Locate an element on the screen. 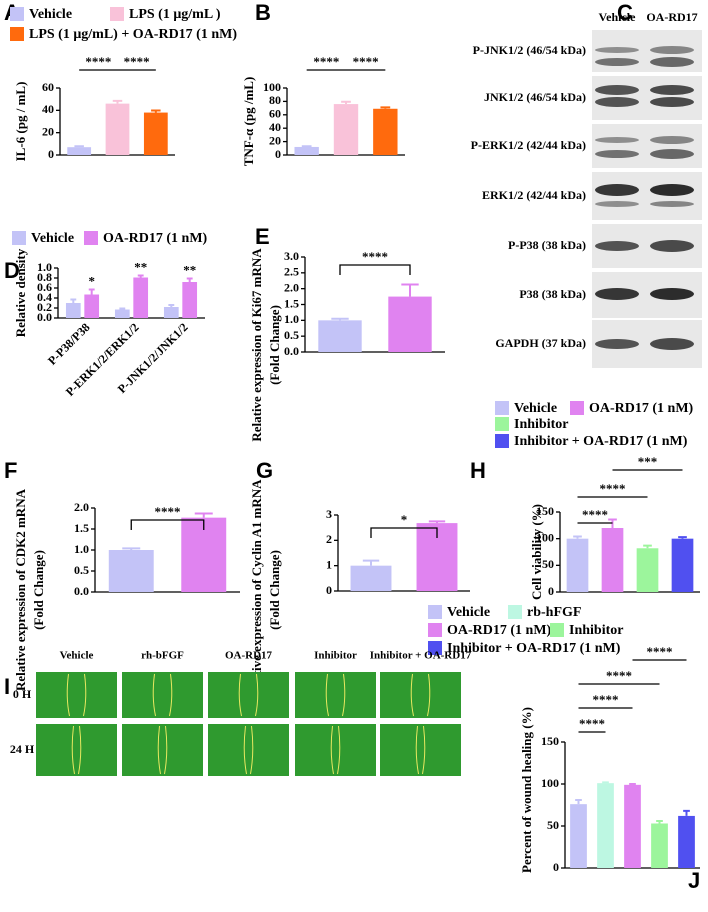 The image size is (708, 912). y-axis-label: Relative expression of Cyclin A1 mRNA is located at coordinates (256, 590).